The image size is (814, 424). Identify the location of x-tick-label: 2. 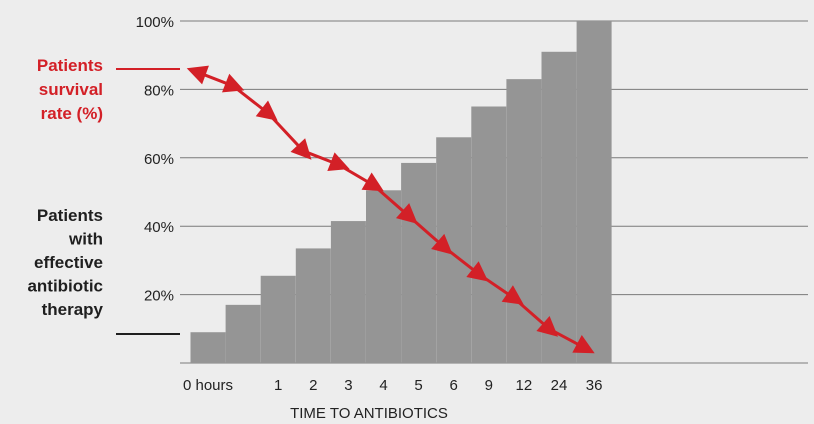
(313, 385).